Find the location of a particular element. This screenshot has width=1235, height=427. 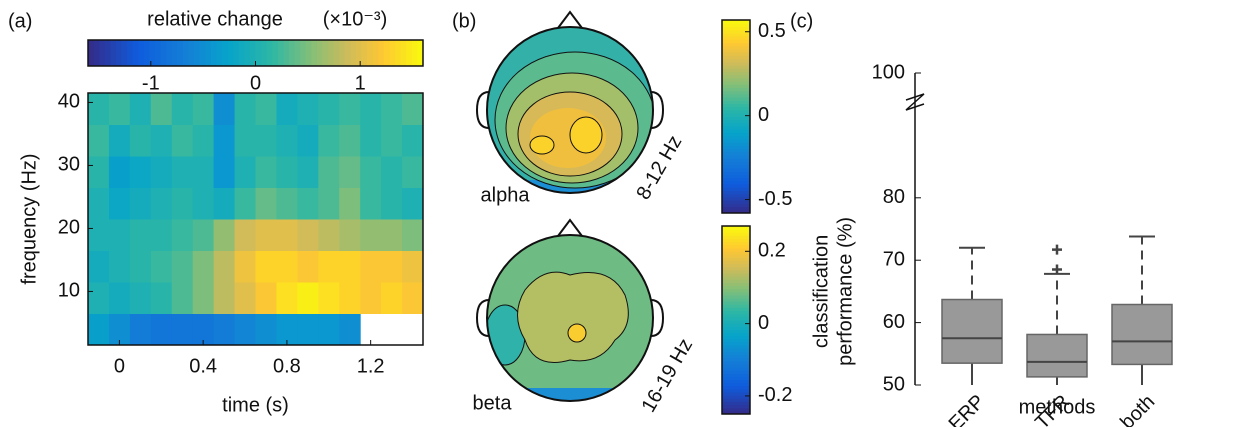

colorbar-tick-label: 0.5 is located at coordinates (772, 31).